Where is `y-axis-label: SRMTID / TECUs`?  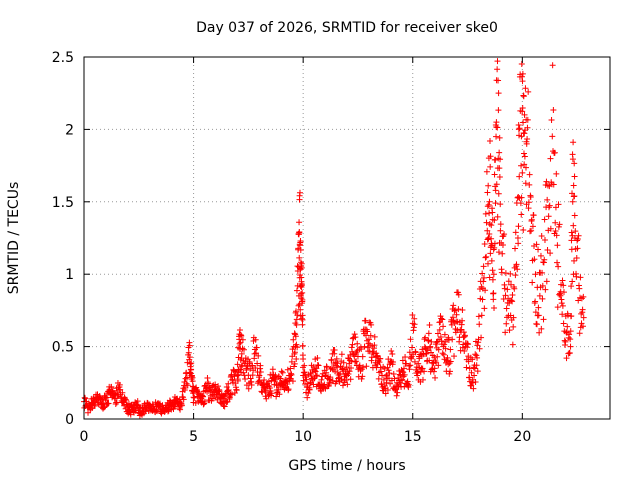
y-axis-label: SRMTID / TECUs is located at coordinates (14, 238).